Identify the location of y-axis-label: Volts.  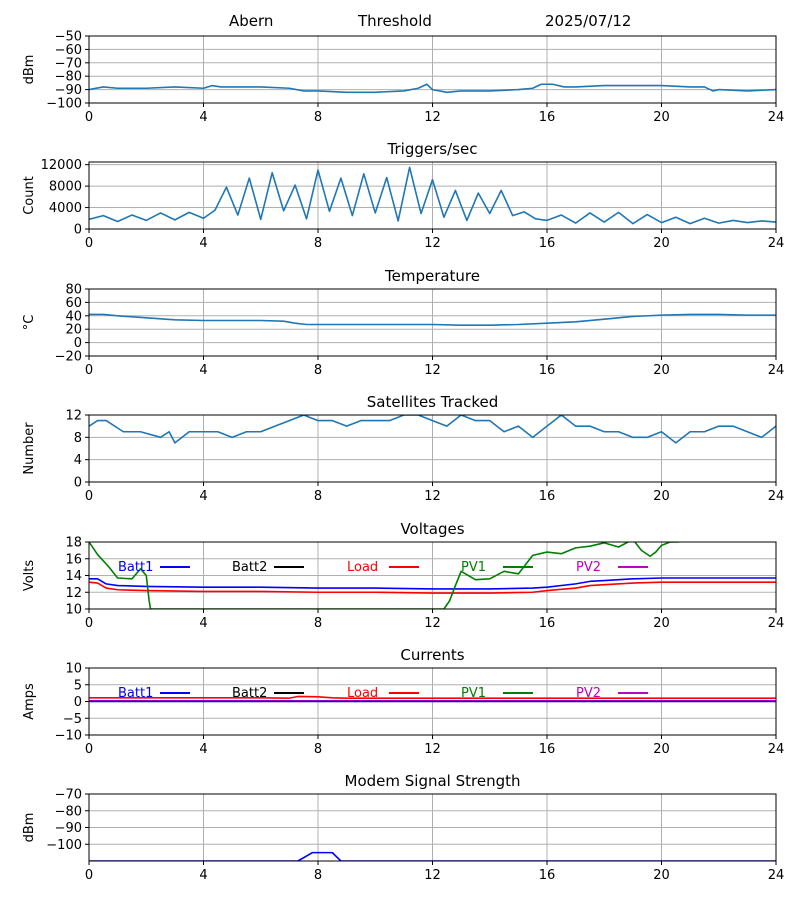
(29, 576).